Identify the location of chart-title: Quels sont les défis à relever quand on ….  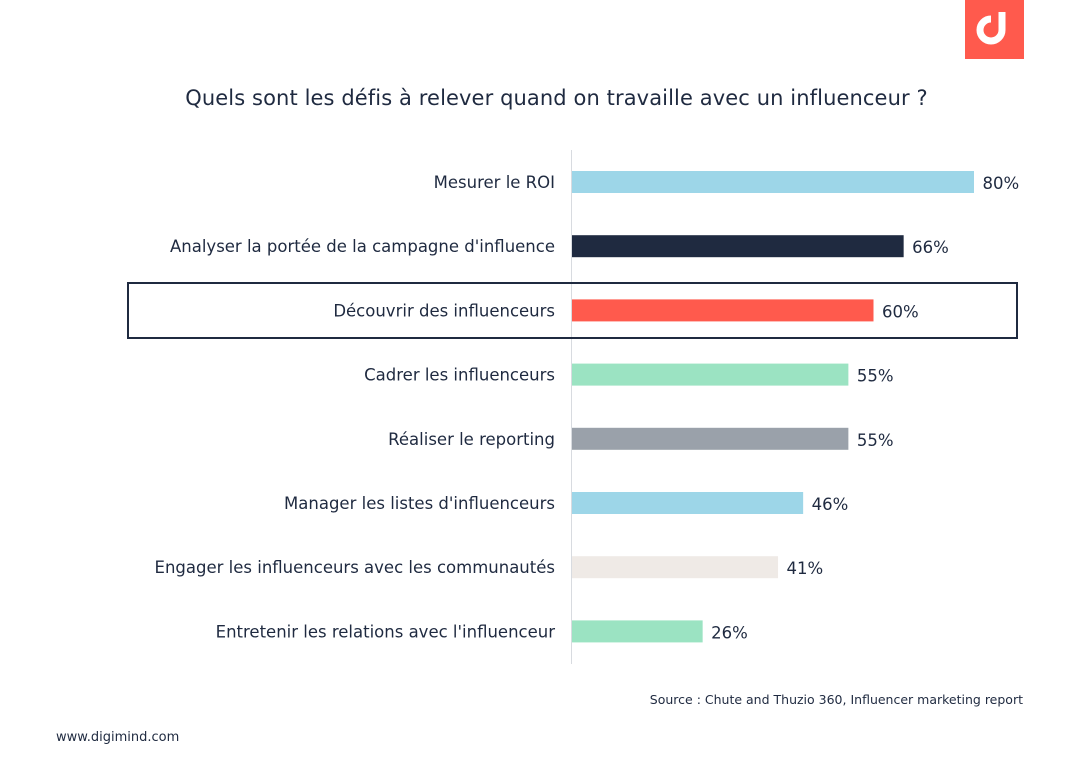
(556, 98).